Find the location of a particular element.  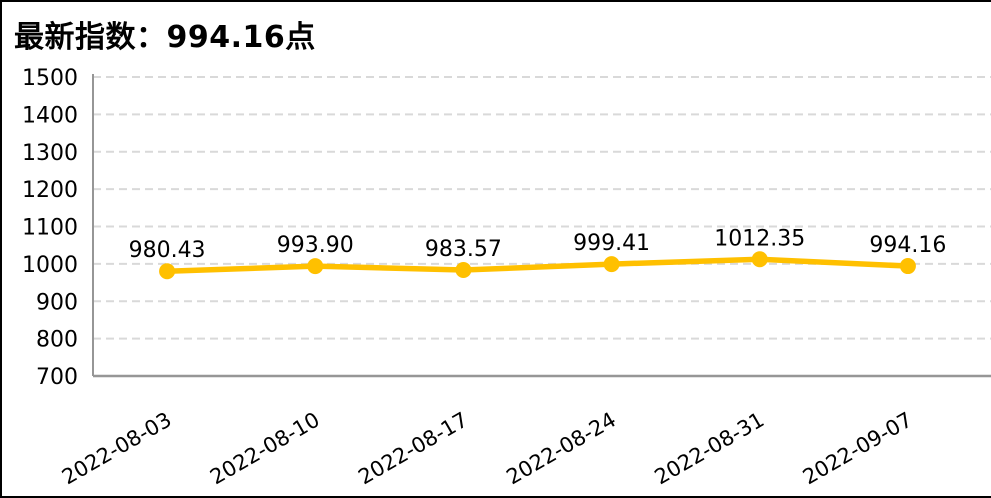

data-label: 1012.35 is located at coordinates (759, 238).